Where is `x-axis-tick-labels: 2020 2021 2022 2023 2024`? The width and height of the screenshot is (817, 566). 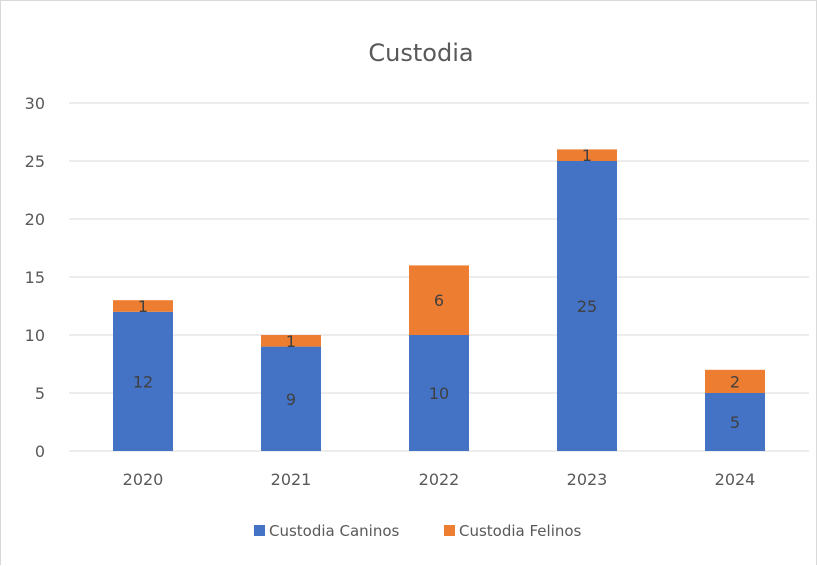
x-axis-tick-labels: 2020 2021 2022 2023 2024 is located at coordinates (439, 479).